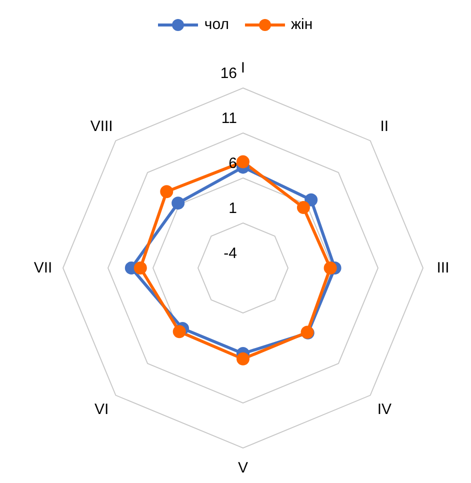 This screenshot has height=483, width=471. What do you see at coordinates (230, 253) in the screenshot?
I see `y-tick-label: -4` at bounding box center [230, 253].